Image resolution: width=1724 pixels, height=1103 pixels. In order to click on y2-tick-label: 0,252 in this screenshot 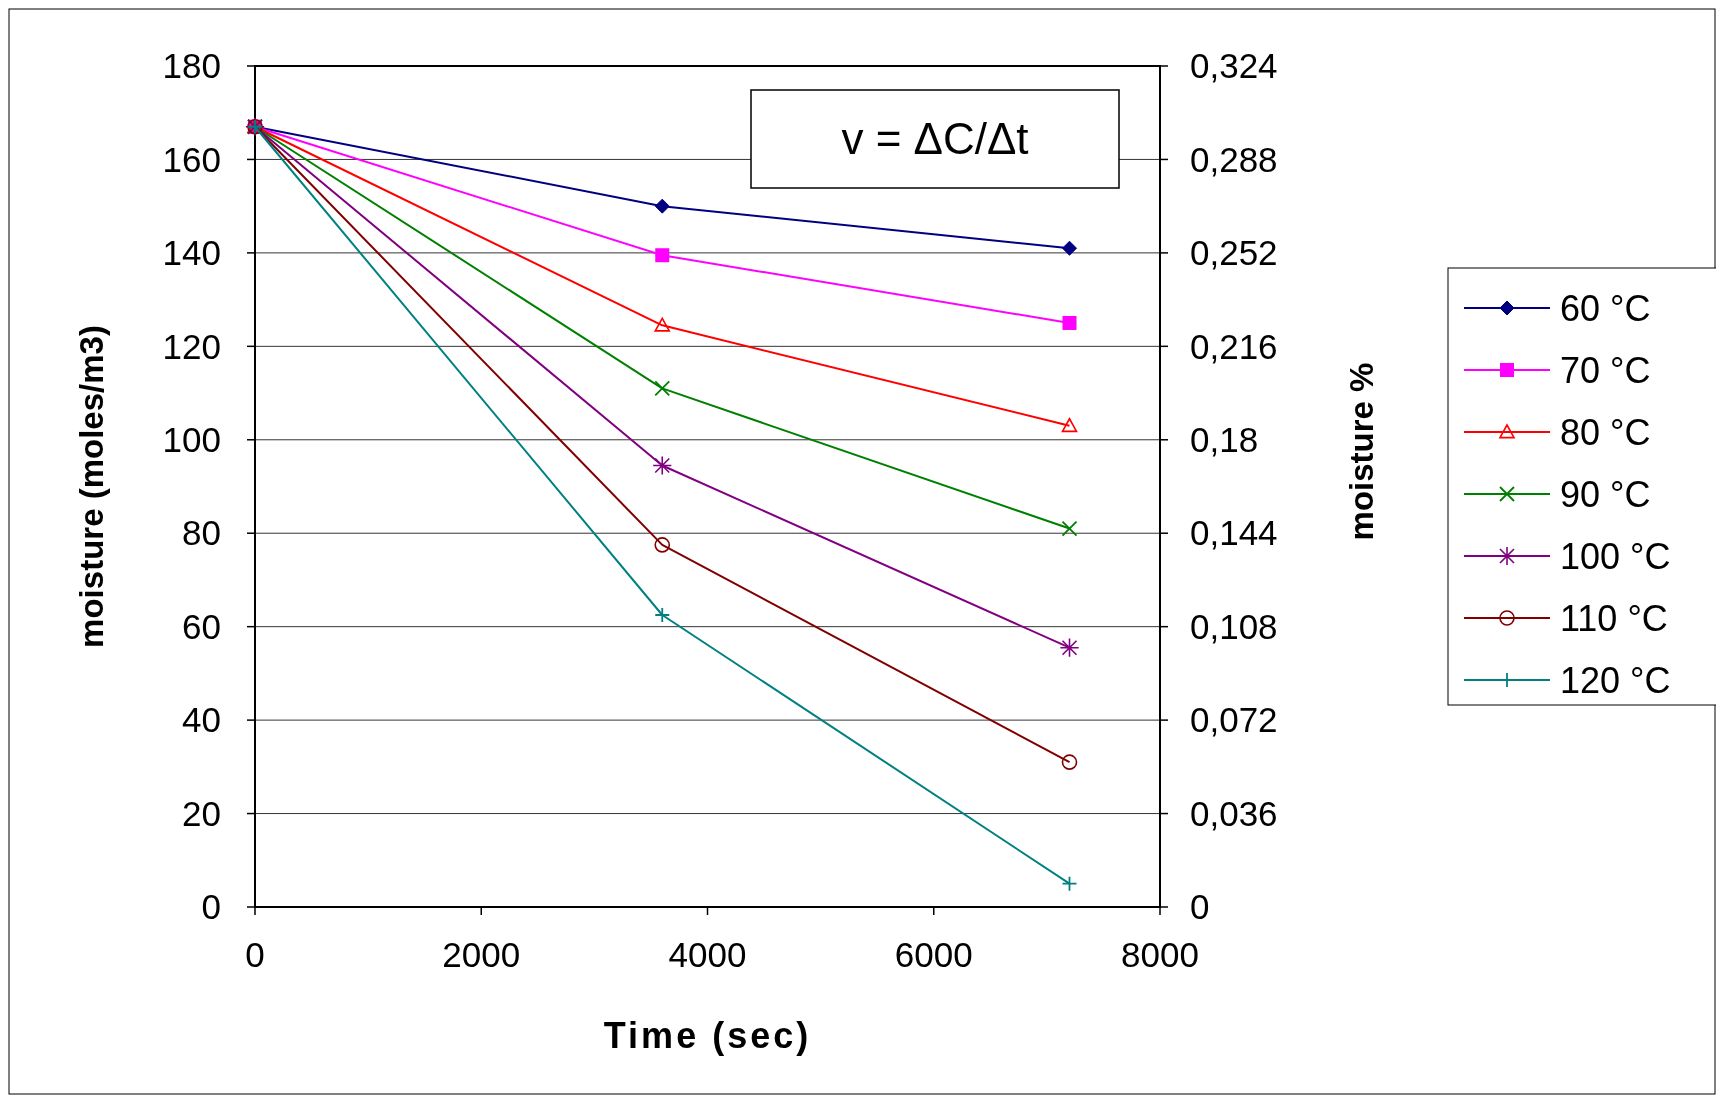, I will do `click(1234, 253)`.